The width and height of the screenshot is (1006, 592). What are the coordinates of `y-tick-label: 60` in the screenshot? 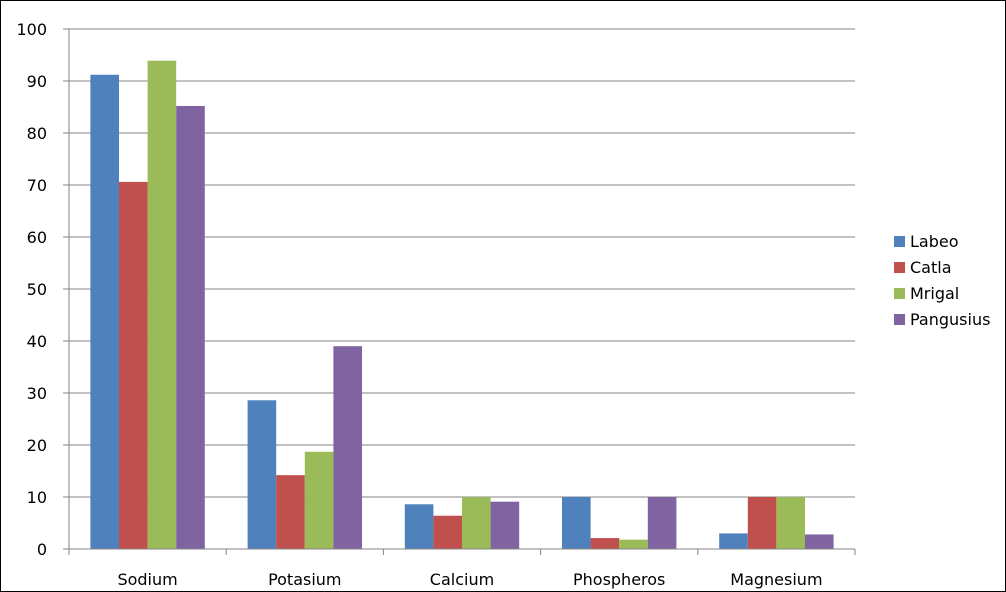 It's located at (37, 237).